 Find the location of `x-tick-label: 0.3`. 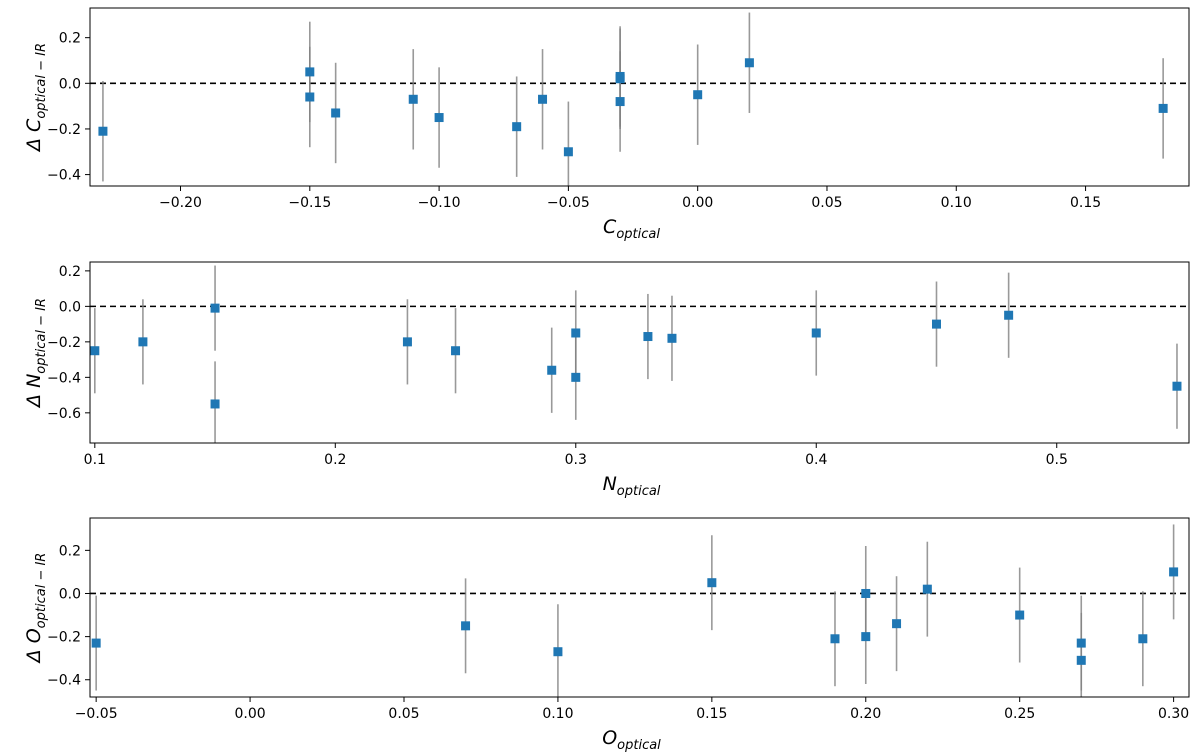

x-tick-label: 0.3 is located at coordinates (576, 460).